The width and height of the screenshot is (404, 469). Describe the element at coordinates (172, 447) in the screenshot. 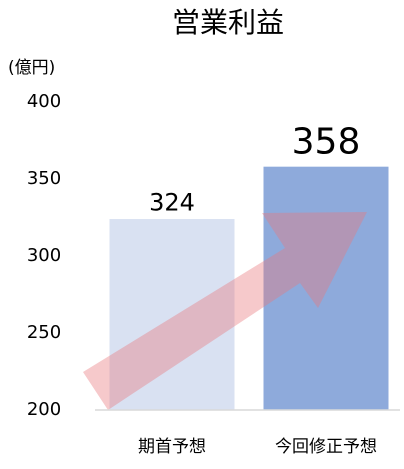

I see `x-tick-label: 期首予想` at that location.